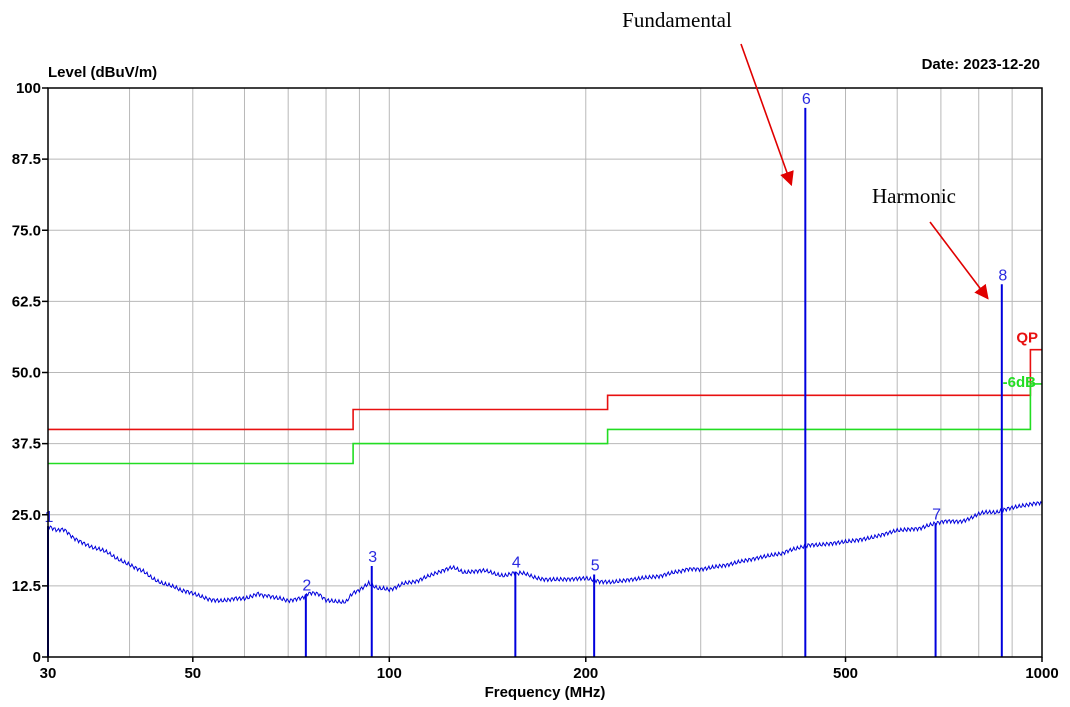 This screenshot has width=1070, height=707. Describe the element at coordinates (545, 692) in the screenshot. I see `x-axis-title: Frequency (MHz)` at that location.